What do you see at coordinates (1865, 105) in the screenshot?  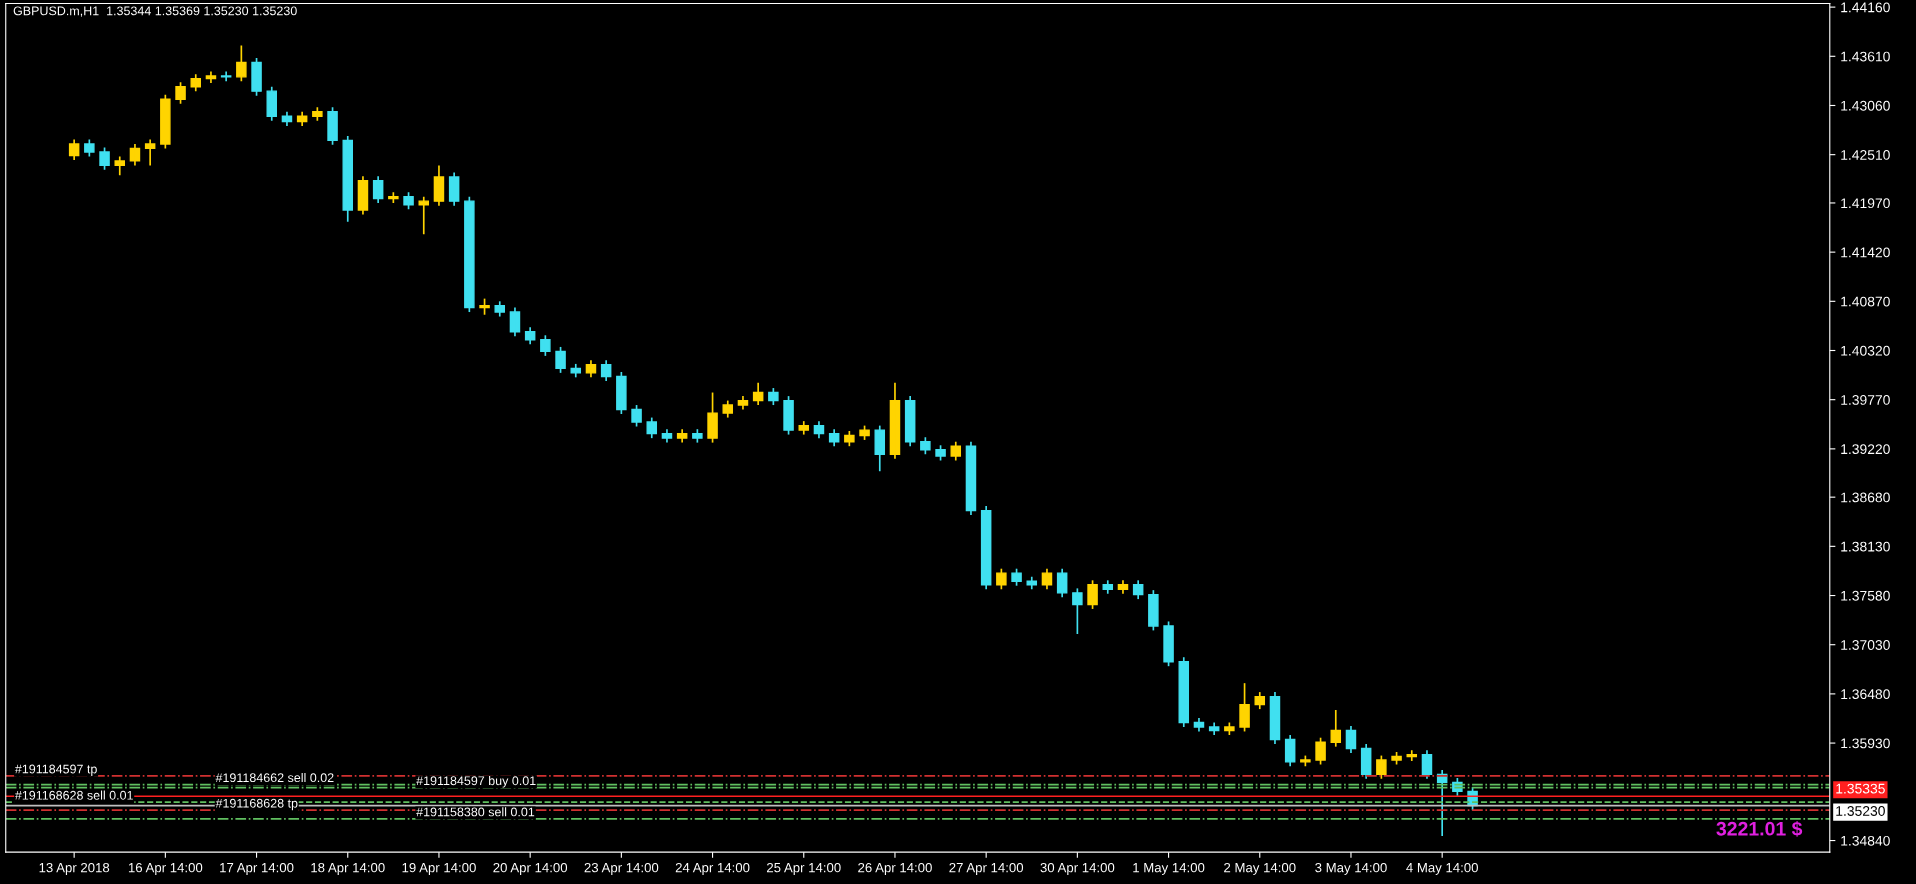 I see `y-tick-label: 1.43060` at bounding box center [1865, 105].